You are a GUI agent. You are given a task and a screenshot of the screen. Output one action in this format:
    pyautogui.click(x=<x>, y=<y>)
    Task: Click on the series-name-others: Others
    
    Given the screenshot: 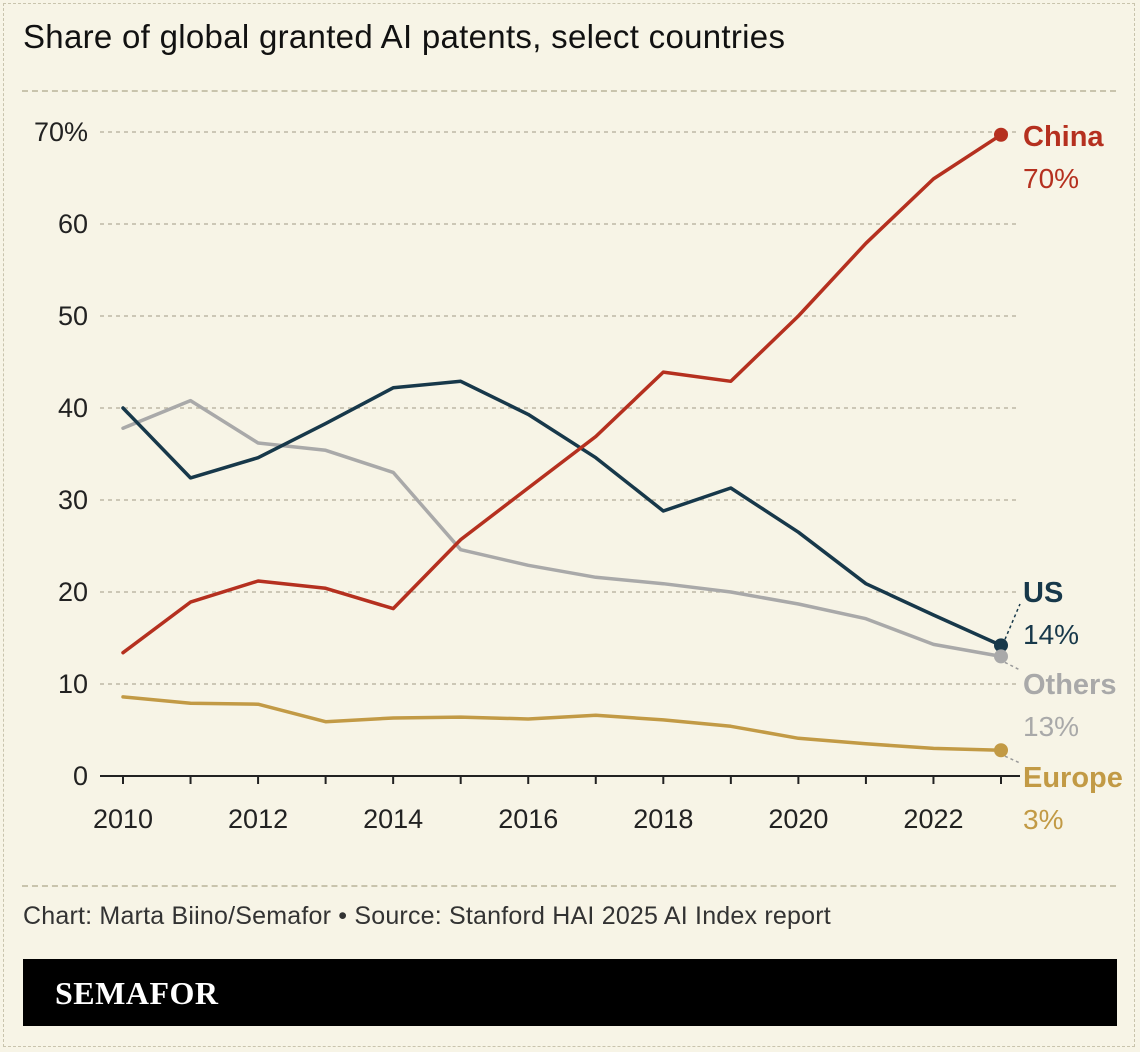 What is the action you would take?
    pyautogui.click(x=1069, y=685)
    